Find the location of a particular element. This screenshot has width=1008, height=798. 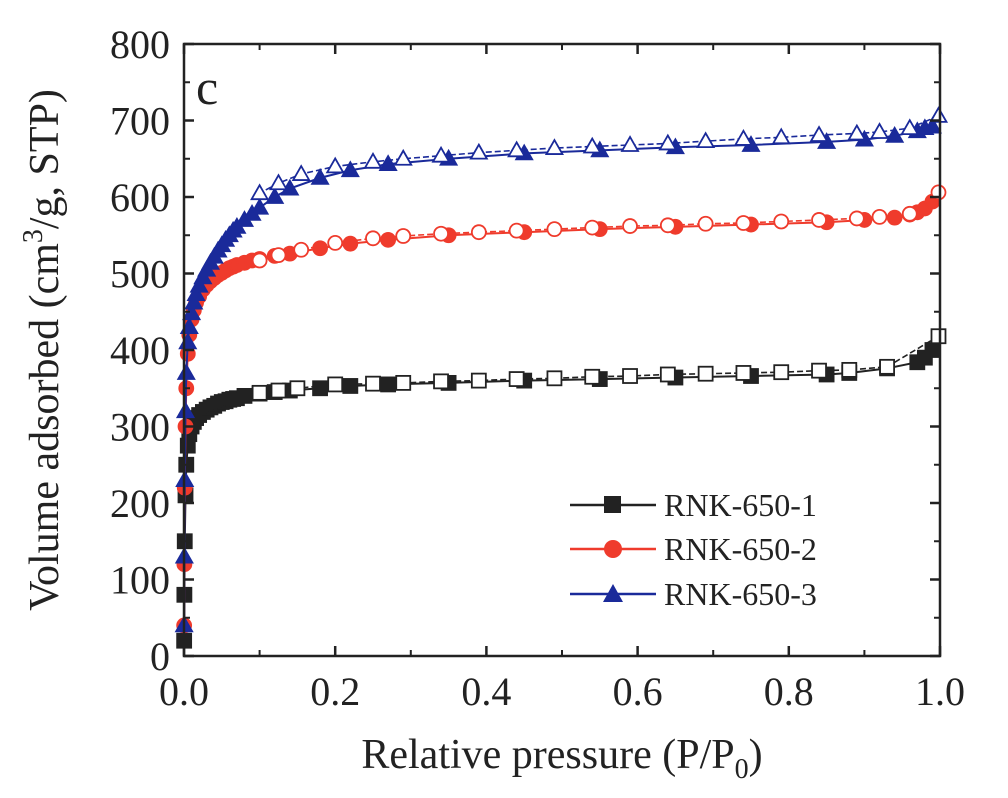

y-tick-labels: 0 100 200 300 400 500 600 700 800 is located at coordinates (140, 350).